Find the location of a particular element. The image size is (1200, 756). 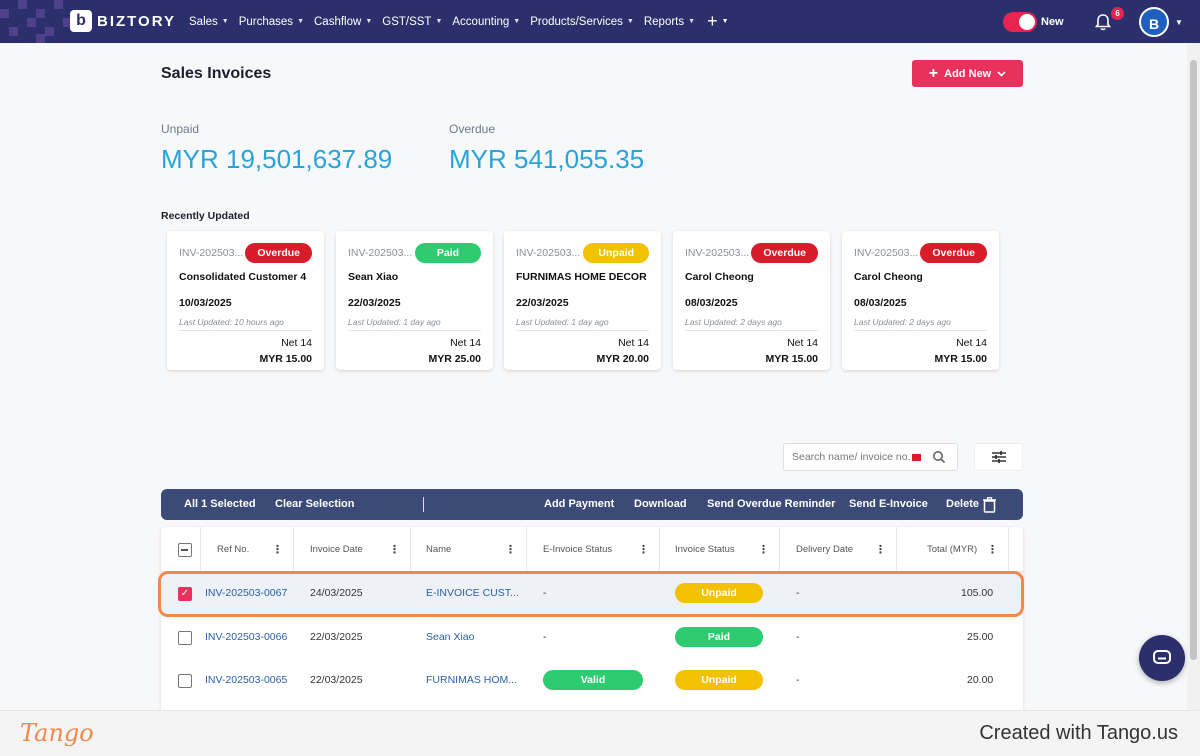

ref-link: INV-202503-0067 is located at coordinates (246, 593).